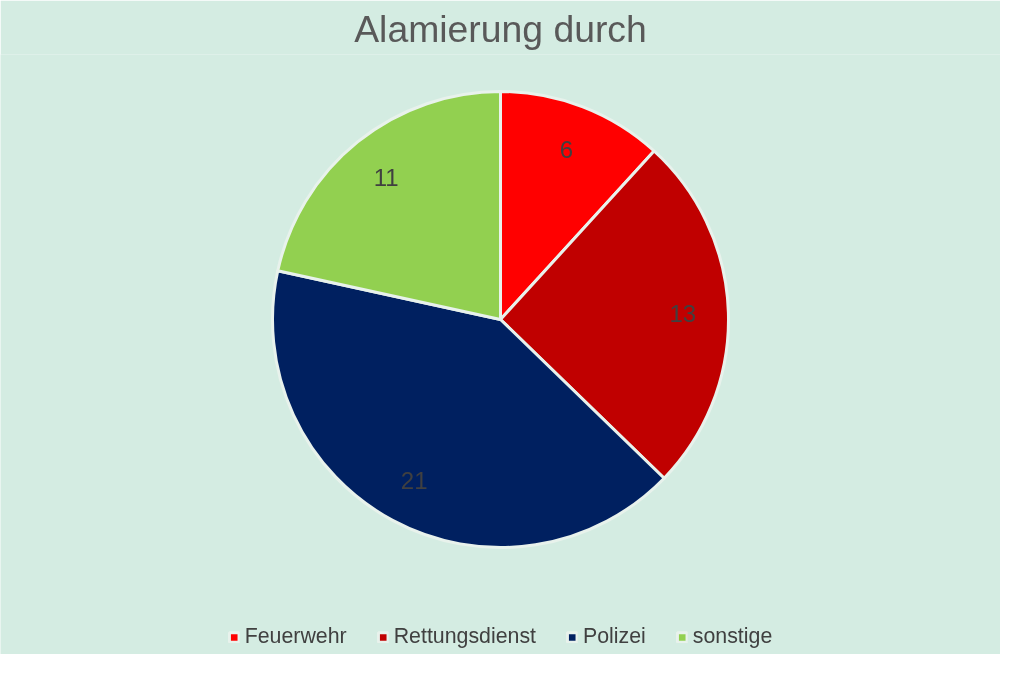 This screenshot has height=683, width=1024. I want to click on chart-title: Alamierung durch, so click(500, 28).